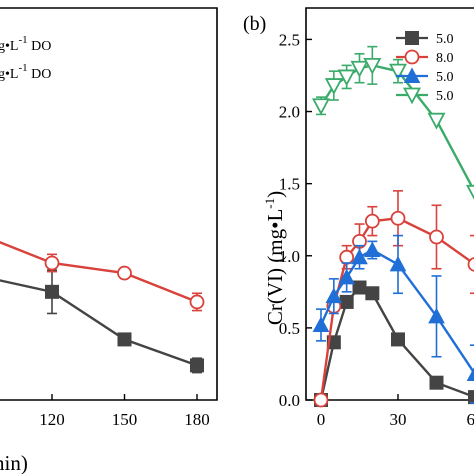  Describe the element at coordinates (25, 72) in the screenshot. I see `legend-entry-a-2: g•L-1 DO` at that location.